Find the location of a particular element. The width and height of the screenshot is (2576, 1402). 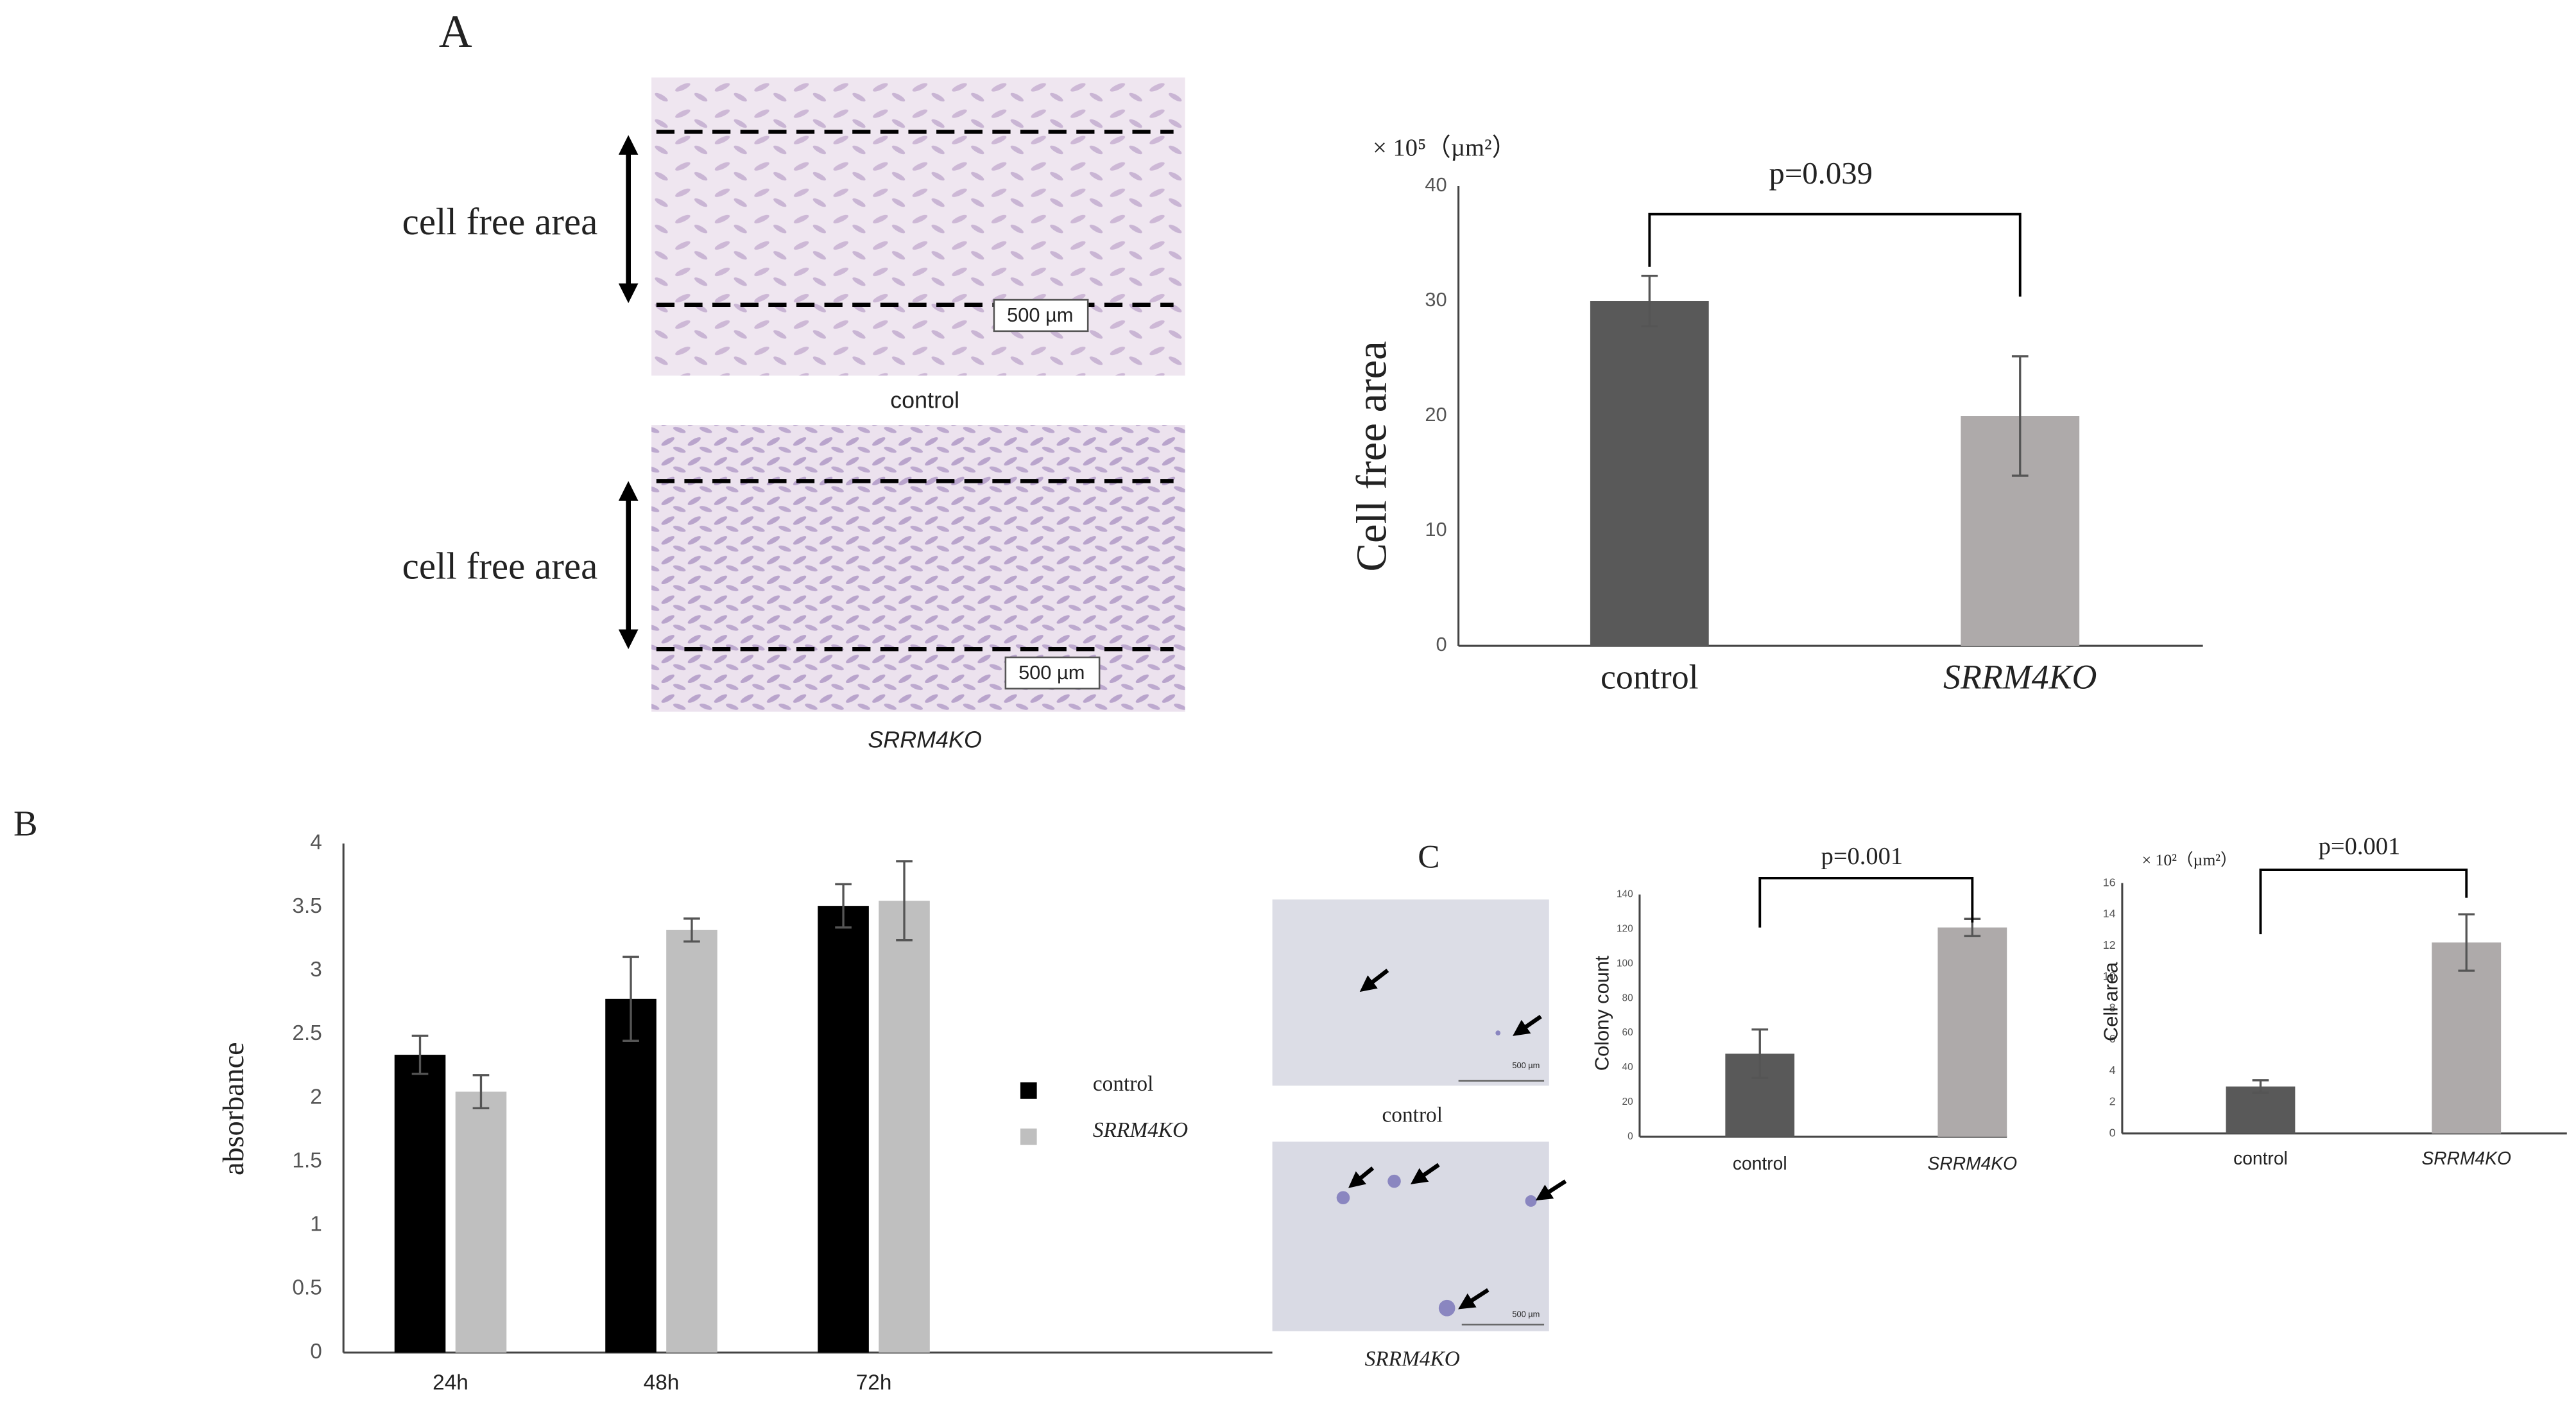

y-tick-label: 100 is located at coordinates (1625, 964).